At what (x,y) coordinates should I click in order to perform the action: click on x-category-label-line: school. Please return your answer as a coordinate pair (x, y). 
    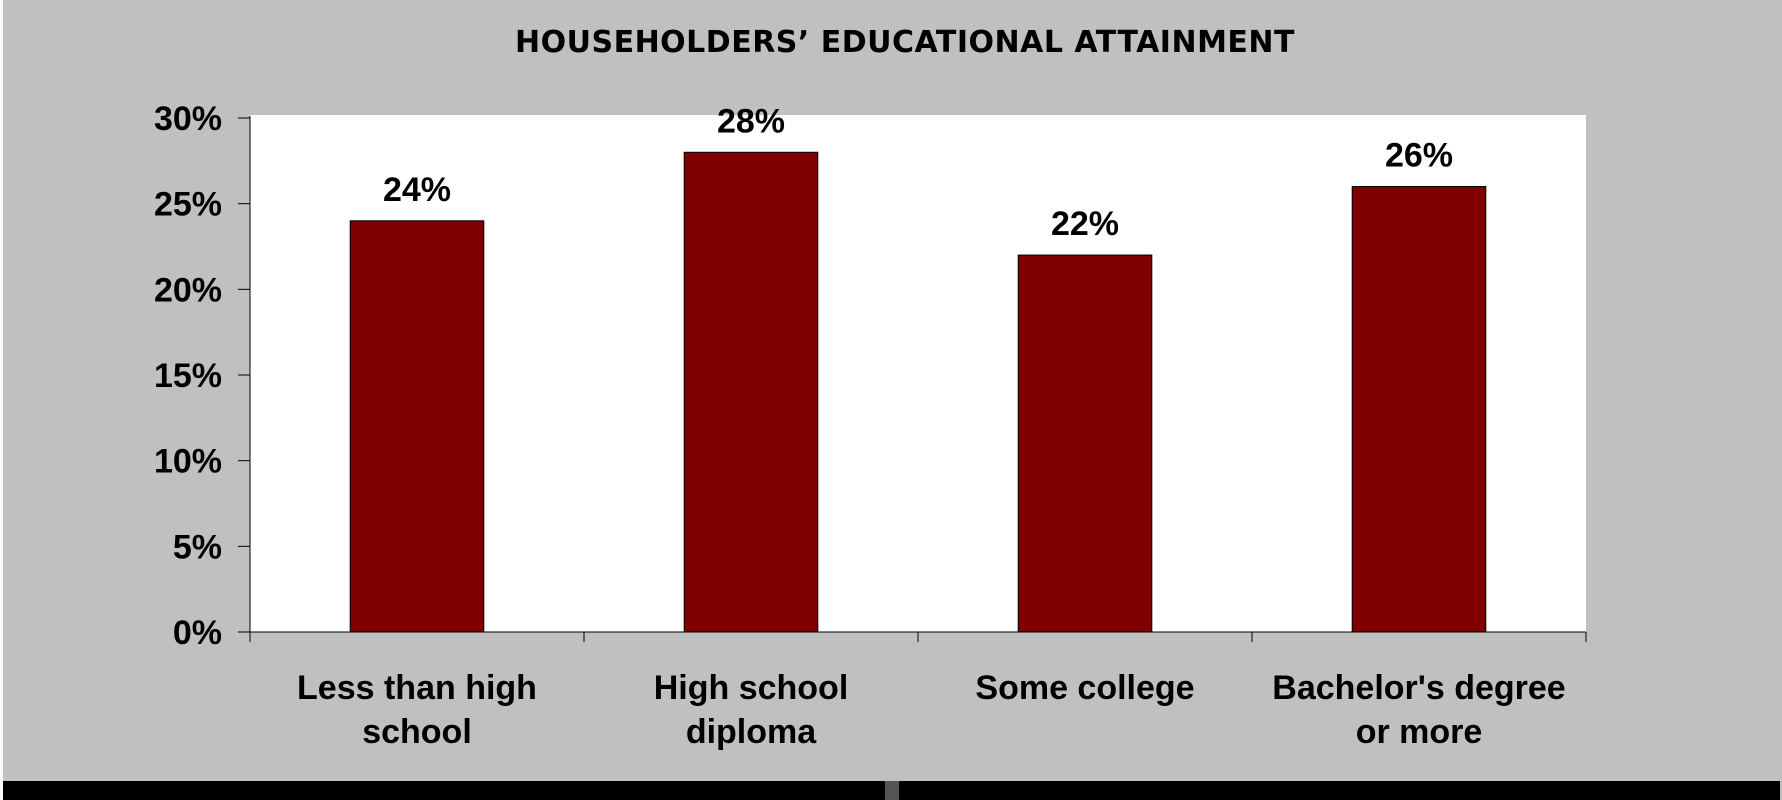
    Looking at the image, I should click on (417, 732).